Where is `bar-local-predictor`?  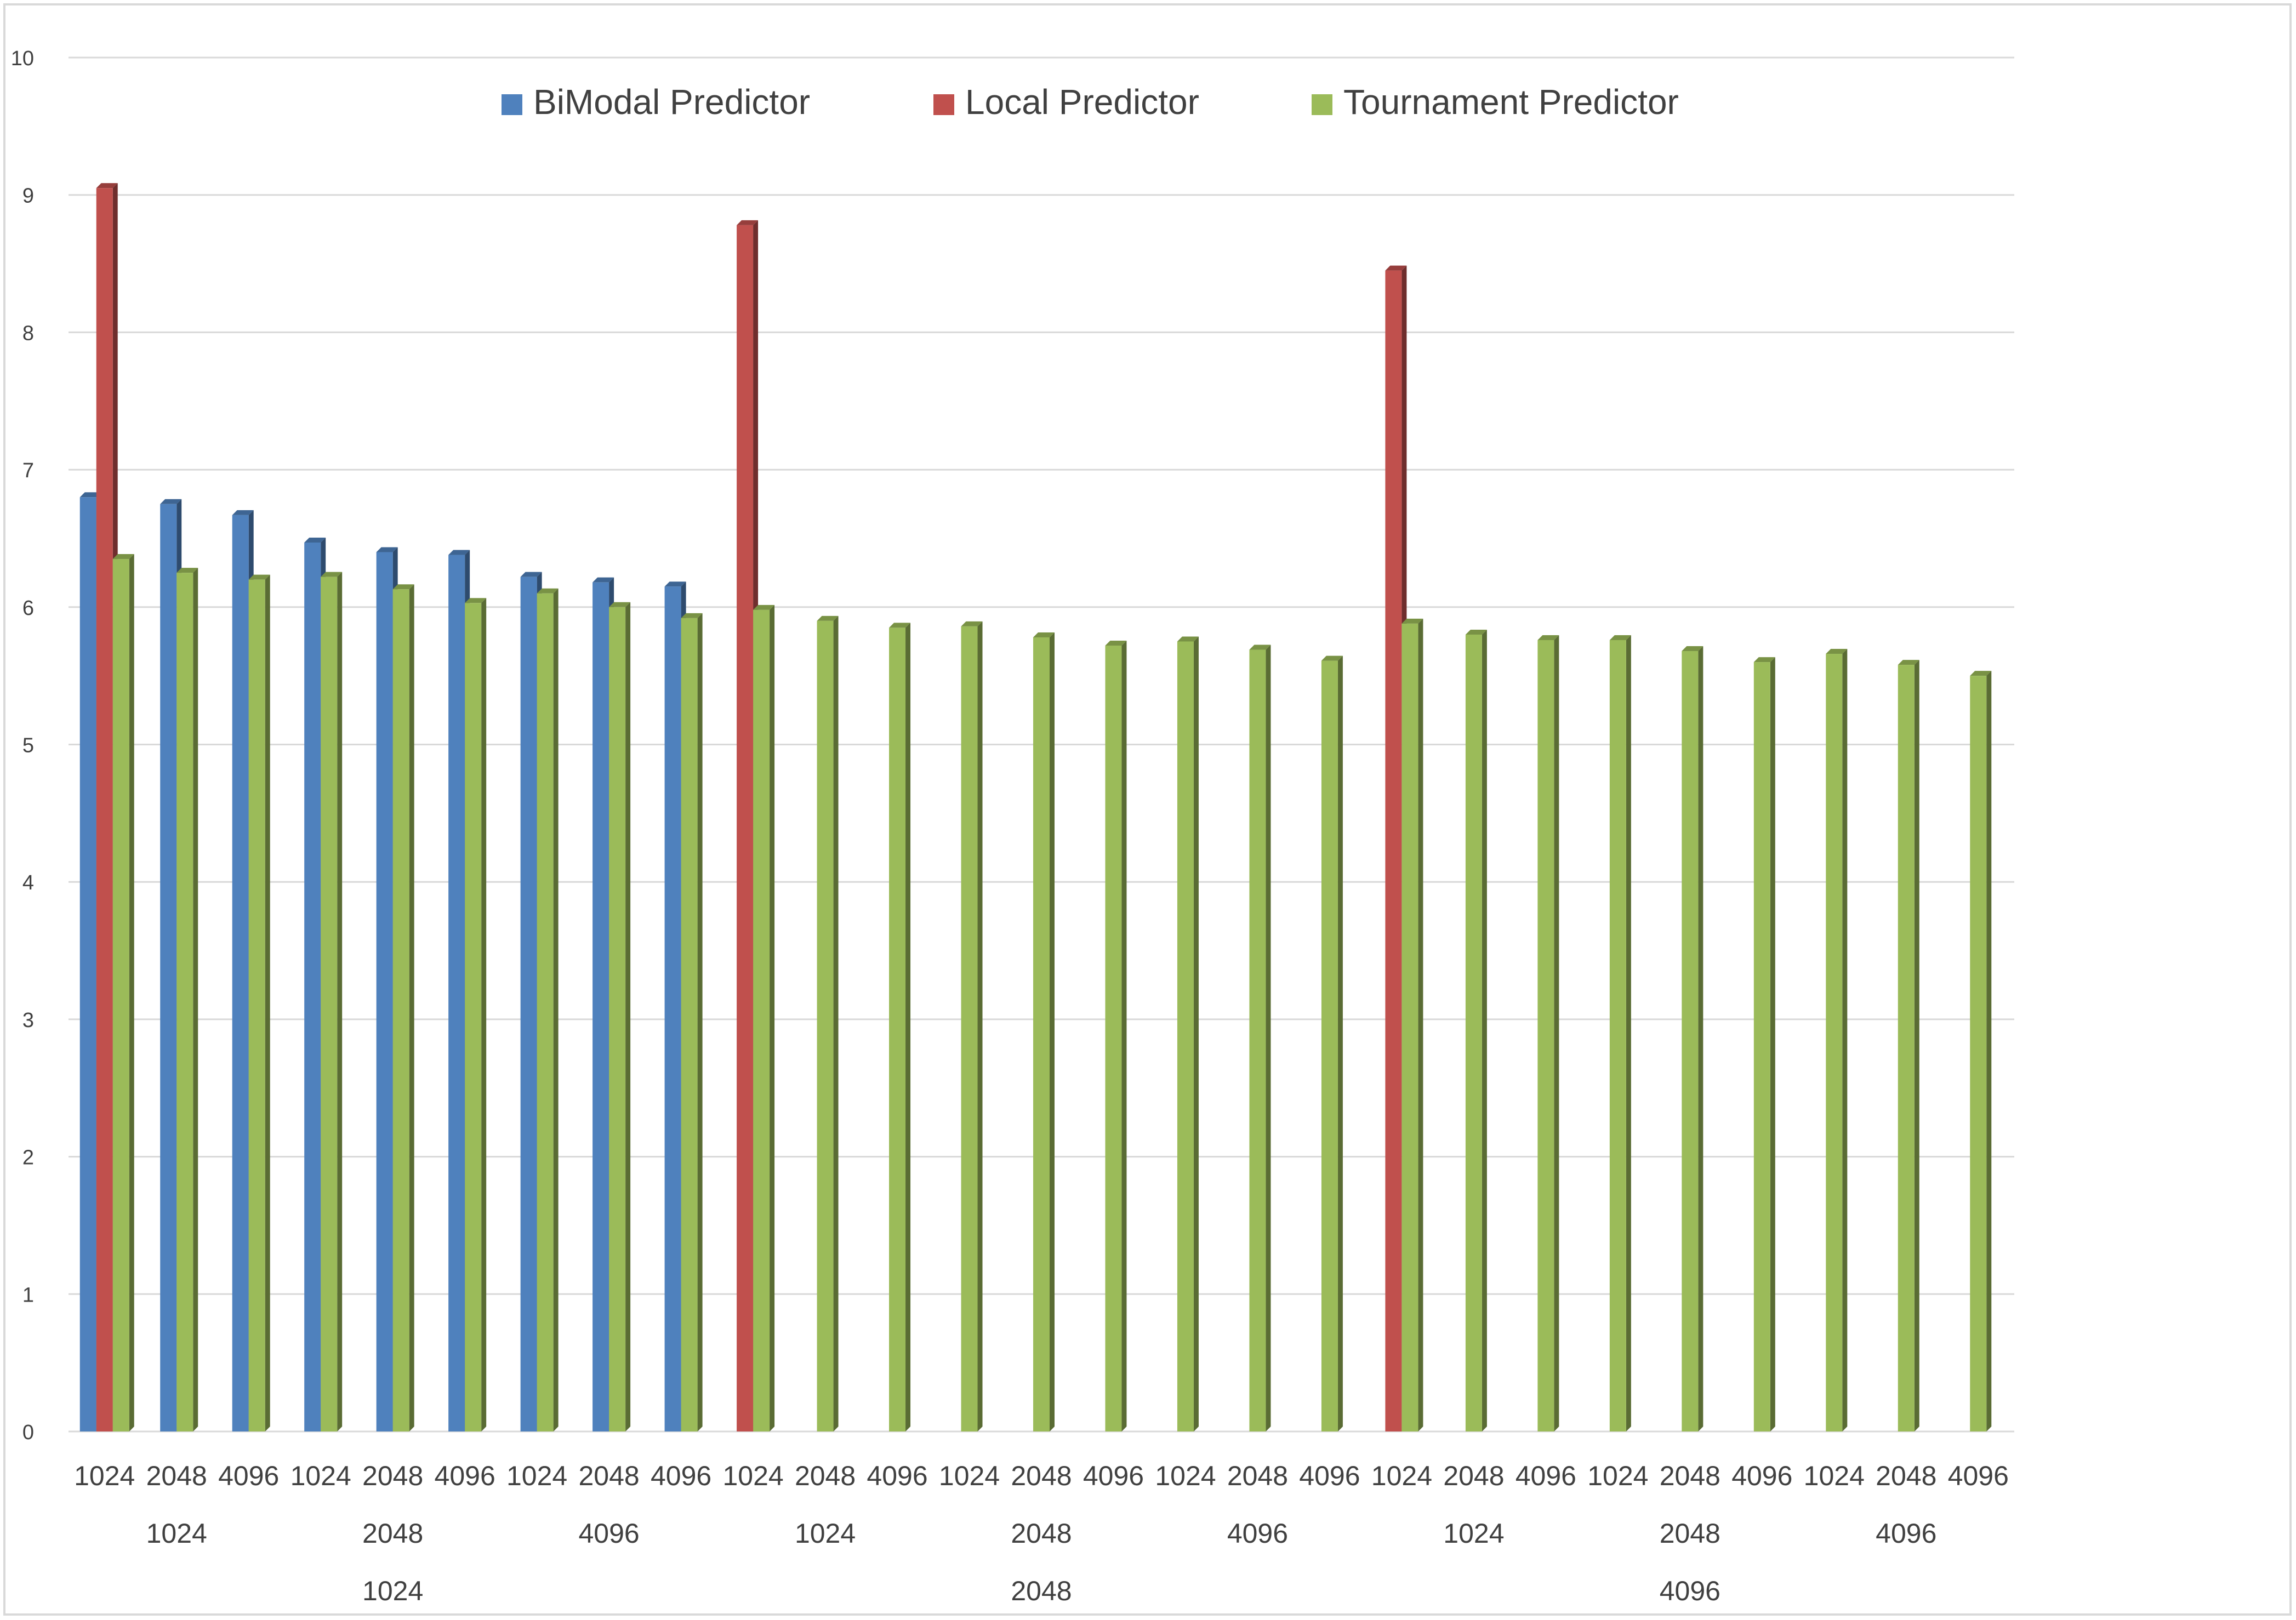 bar-local-predictor is located at coordinates (1396, 848).